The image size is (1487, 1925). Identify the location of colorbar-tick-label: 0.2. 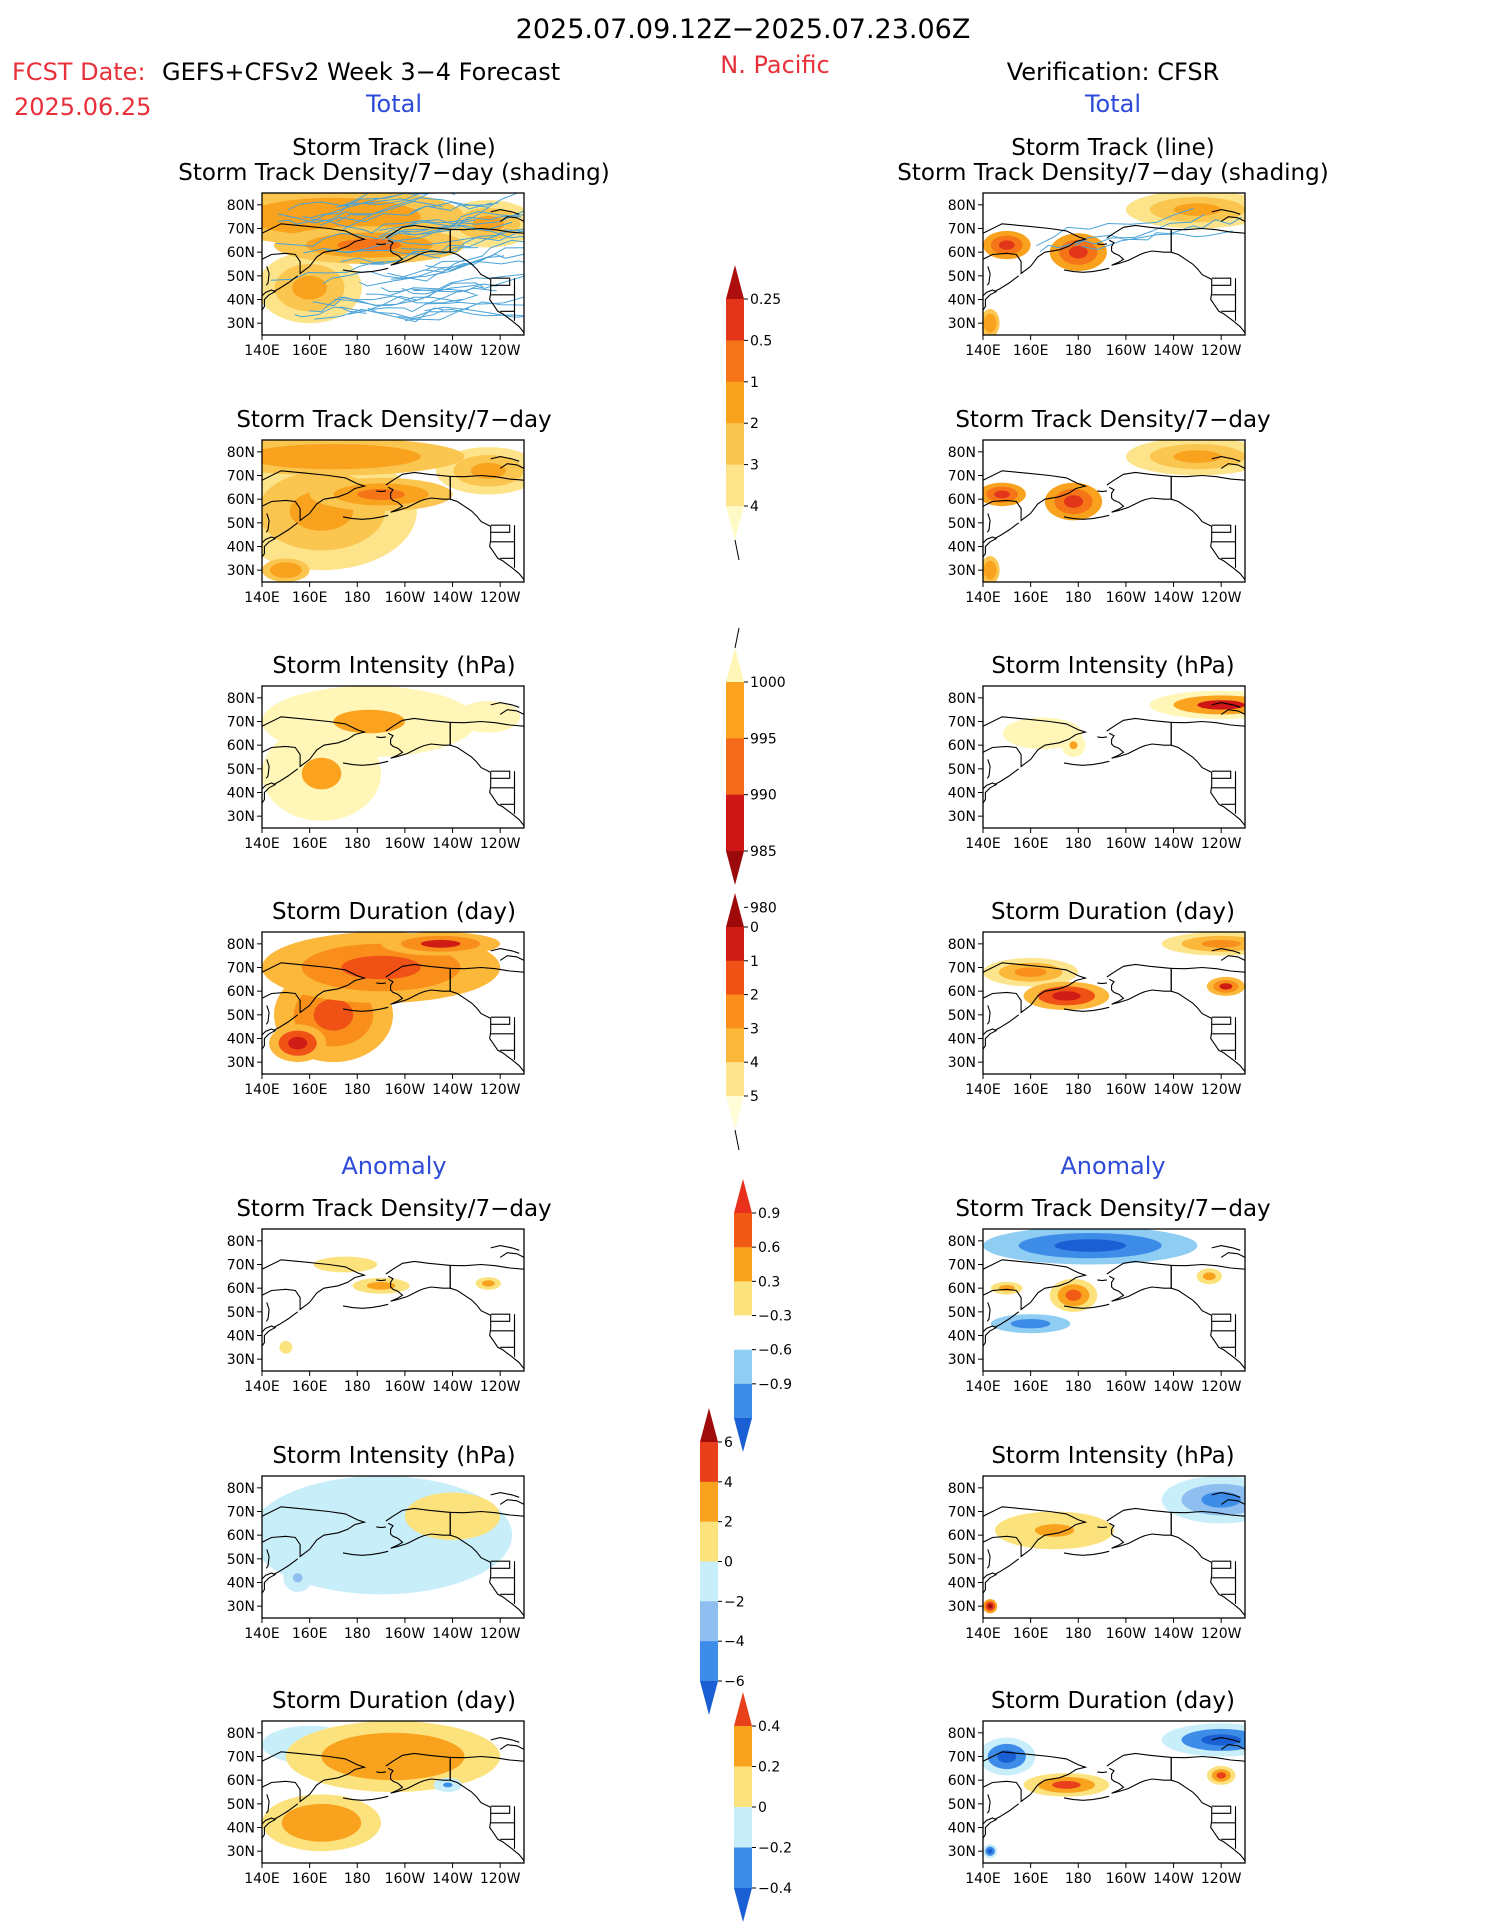
(769, 1768).